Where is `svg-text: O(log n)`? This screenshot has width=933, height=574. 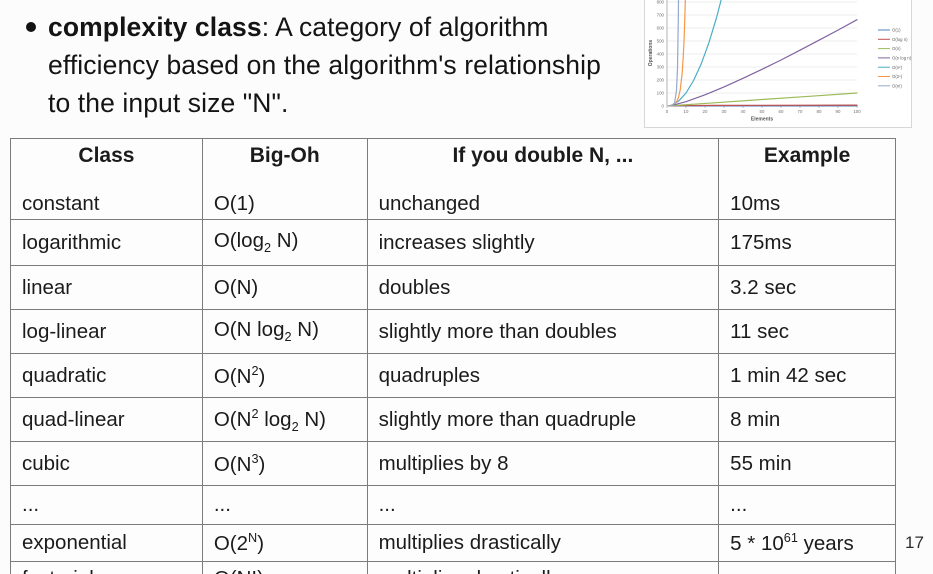 svg-text: O(log n) is located at coordinates (900, 39).